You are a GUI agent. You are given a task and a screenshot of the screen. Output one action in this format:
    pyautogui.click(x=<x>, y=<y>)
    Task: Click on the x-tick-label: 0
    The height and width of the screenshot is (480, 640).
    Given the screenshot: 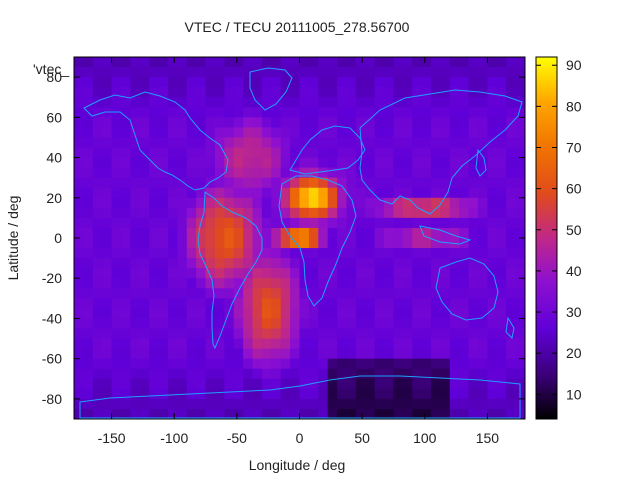 What is the action you would take?
    pyautogui.click(x=300, y=438)
    